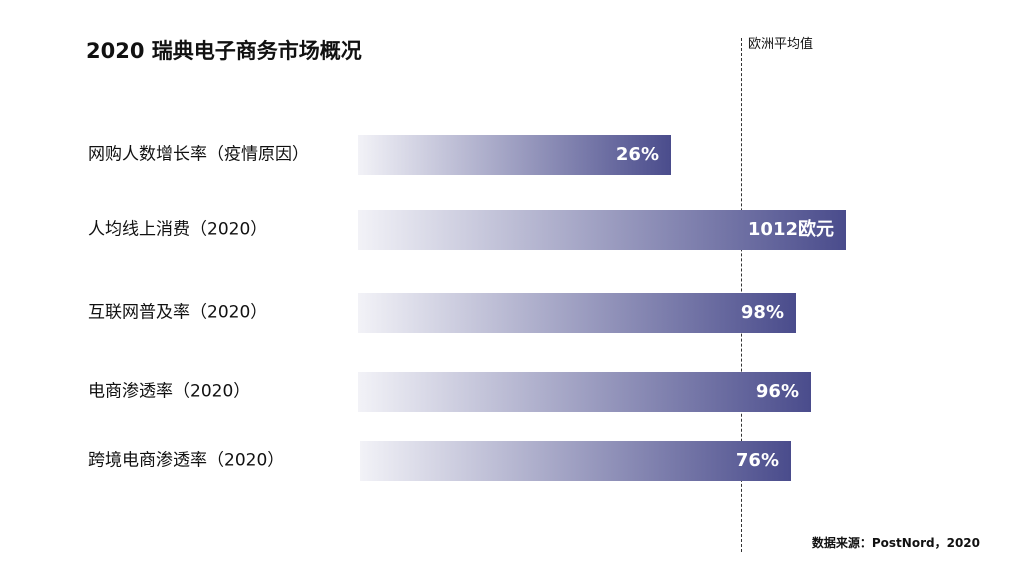 The image size is (1024, 577). Describe the element at coordinates (781, 44) in the screenshot. I see `reference-line-label: 欧洲平均值` at that location.